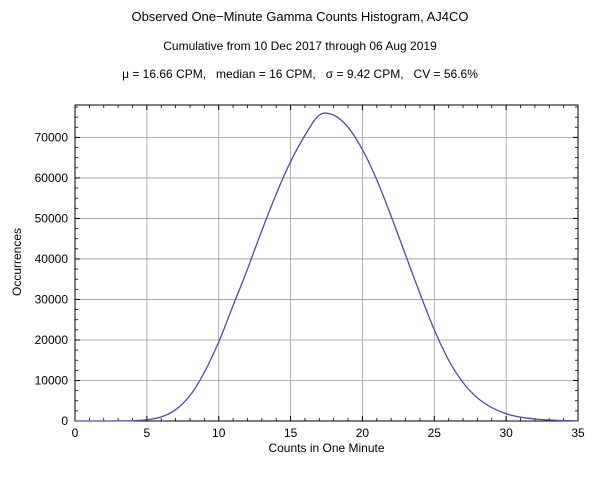 The image size is (600, 479). I want to click on y-tick-label: 10000, so click(52, 380).